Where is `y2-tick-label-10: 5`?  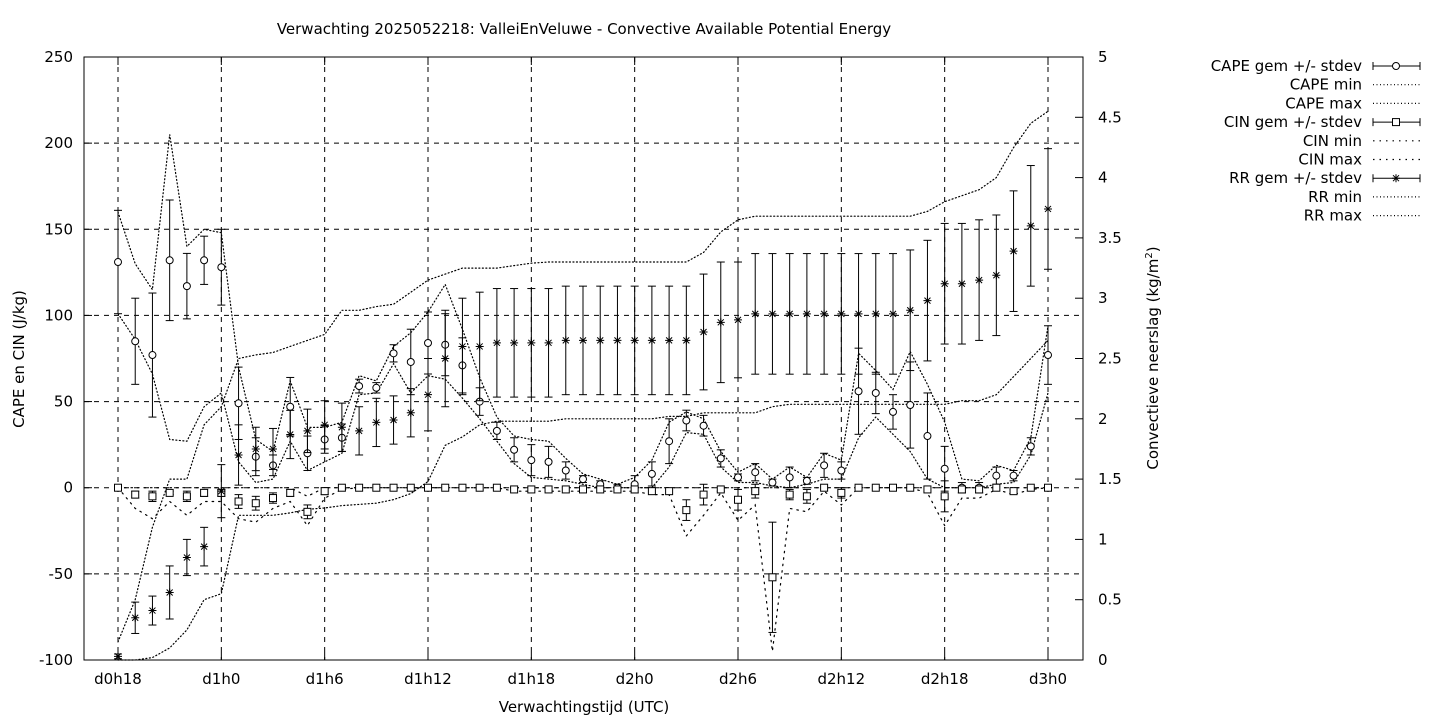
y2-tick-label-10: 5 is located at coordinates (1103, 57).